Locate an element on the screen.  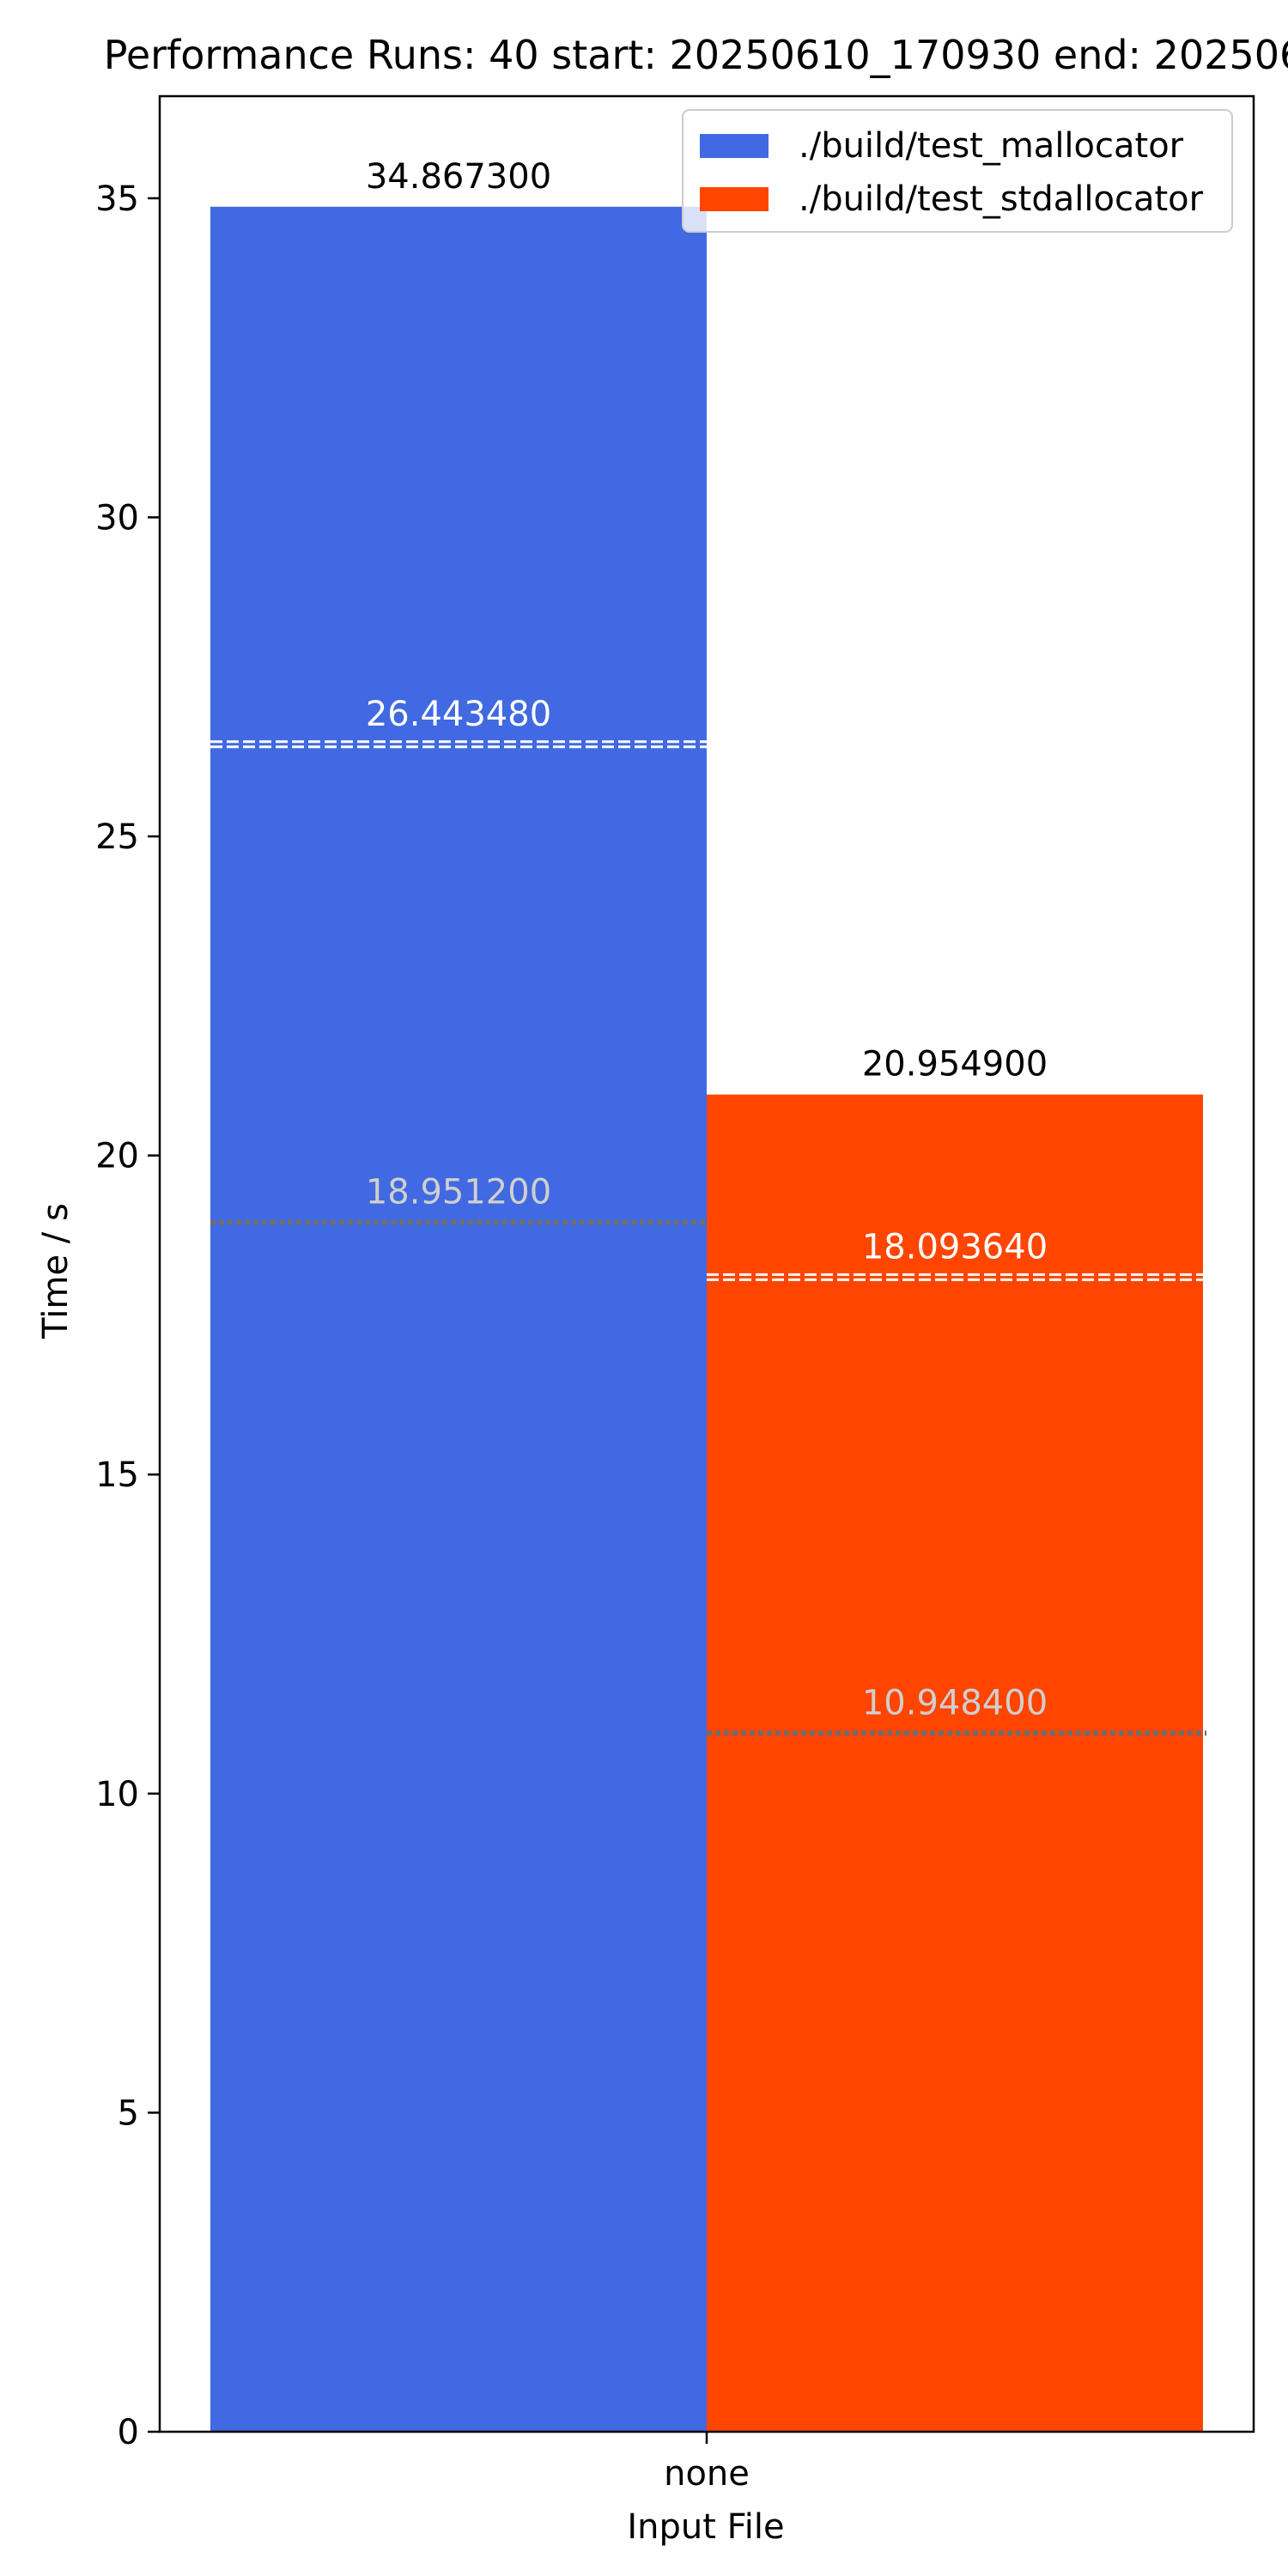
legend-label-0: ./build/test_mallocator is located at coordinates (991, 146).